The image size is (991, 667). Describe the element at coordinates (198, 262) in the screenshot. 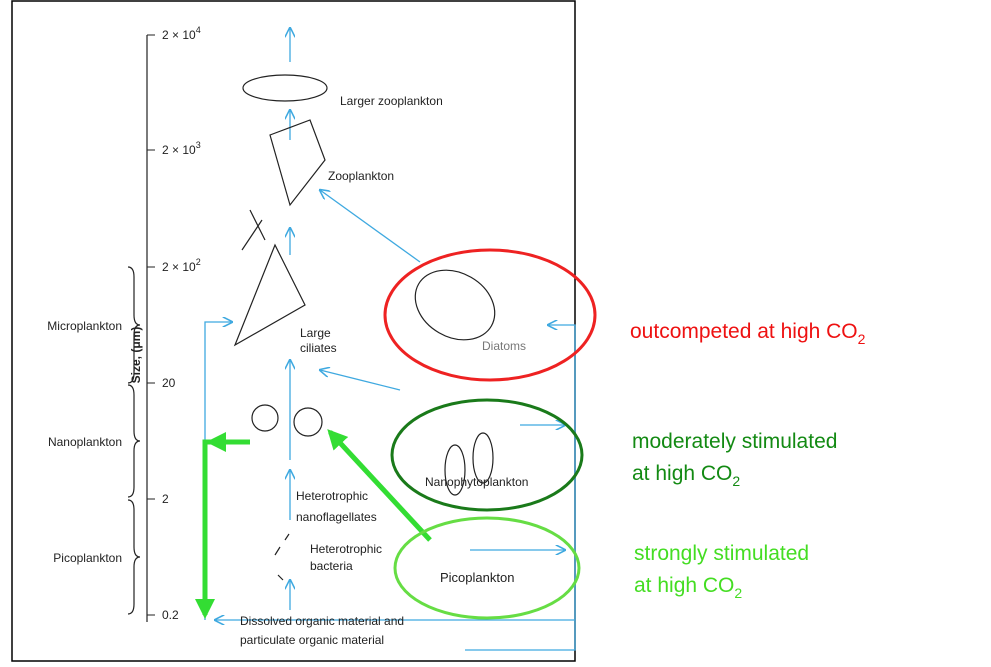

I see `tick-exp: 2` at that location.